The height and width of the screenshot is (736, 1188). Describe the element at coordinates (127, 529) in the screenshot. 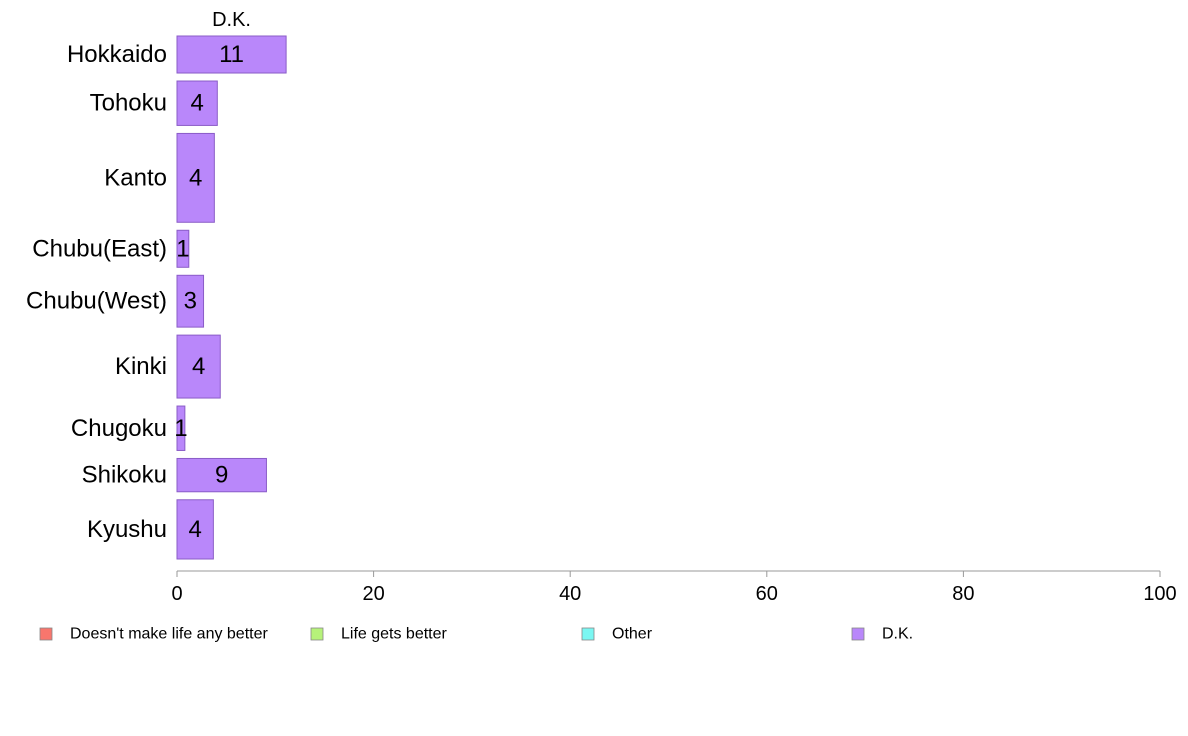

I see `category-label-kyushu: Kyushu` at that location.